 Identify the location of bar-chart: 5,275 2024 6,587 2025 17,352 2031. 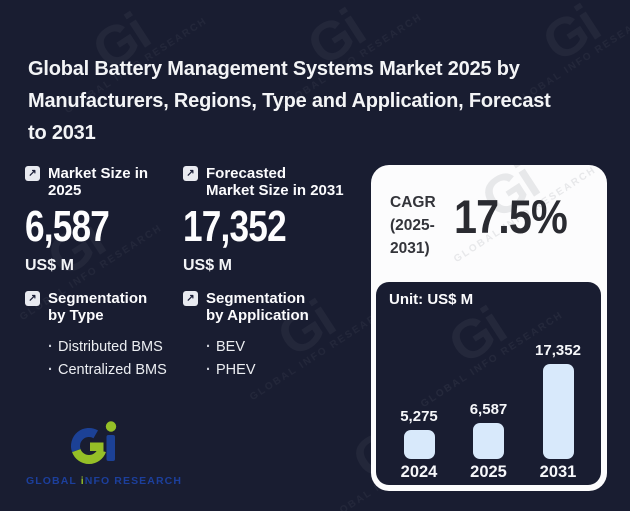
(488, 411).